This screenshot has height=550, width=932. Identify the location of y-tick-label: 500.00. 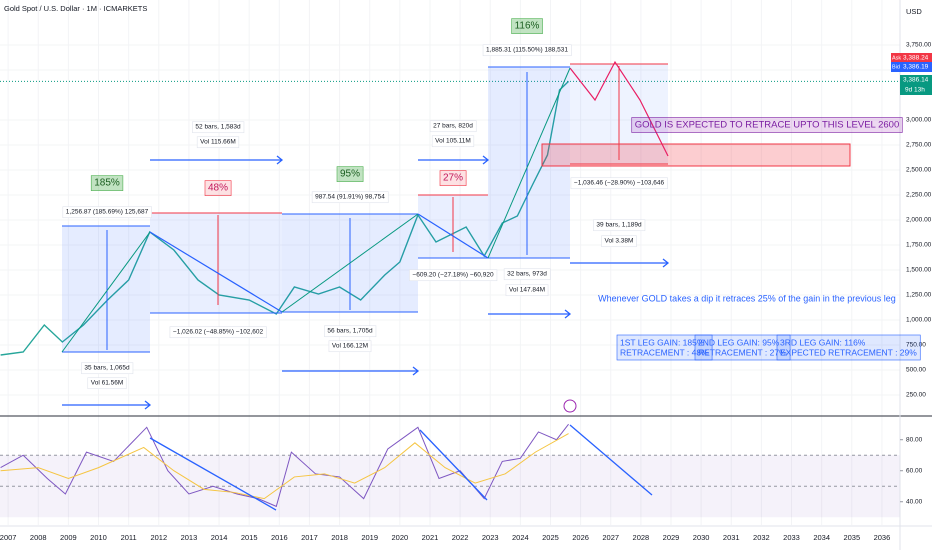
(916, 370).